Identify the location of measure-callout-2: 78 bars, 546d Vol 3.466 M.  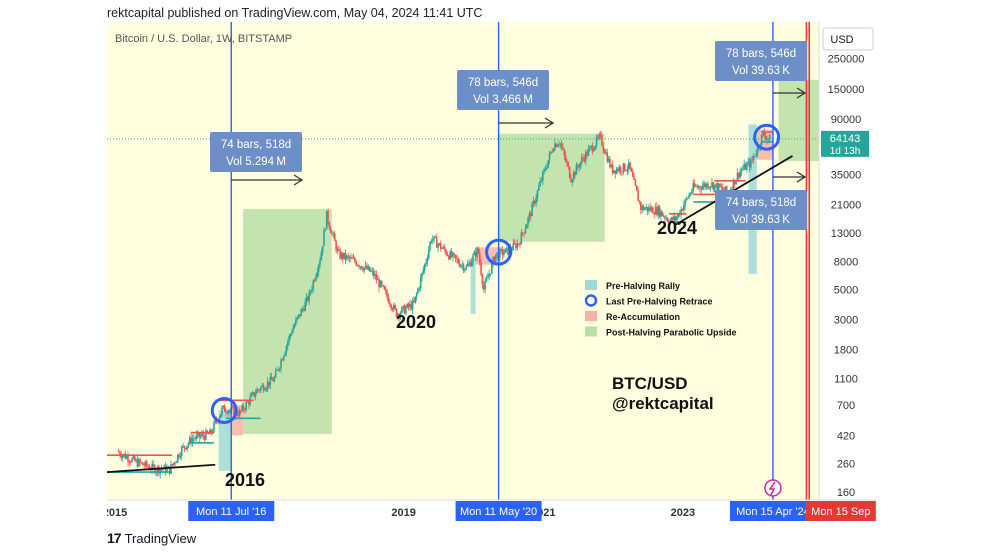
(503, 90).